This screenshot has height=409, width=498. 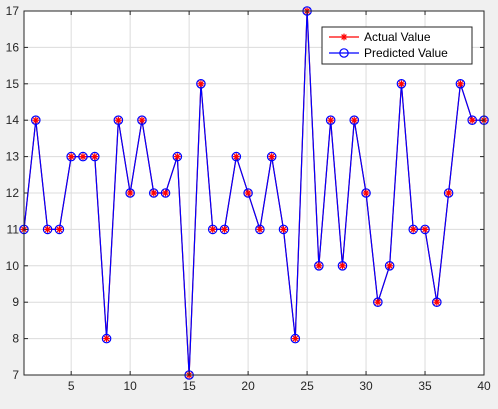 I want to click on x-tick-label: 30, so click(x=366, y=386).